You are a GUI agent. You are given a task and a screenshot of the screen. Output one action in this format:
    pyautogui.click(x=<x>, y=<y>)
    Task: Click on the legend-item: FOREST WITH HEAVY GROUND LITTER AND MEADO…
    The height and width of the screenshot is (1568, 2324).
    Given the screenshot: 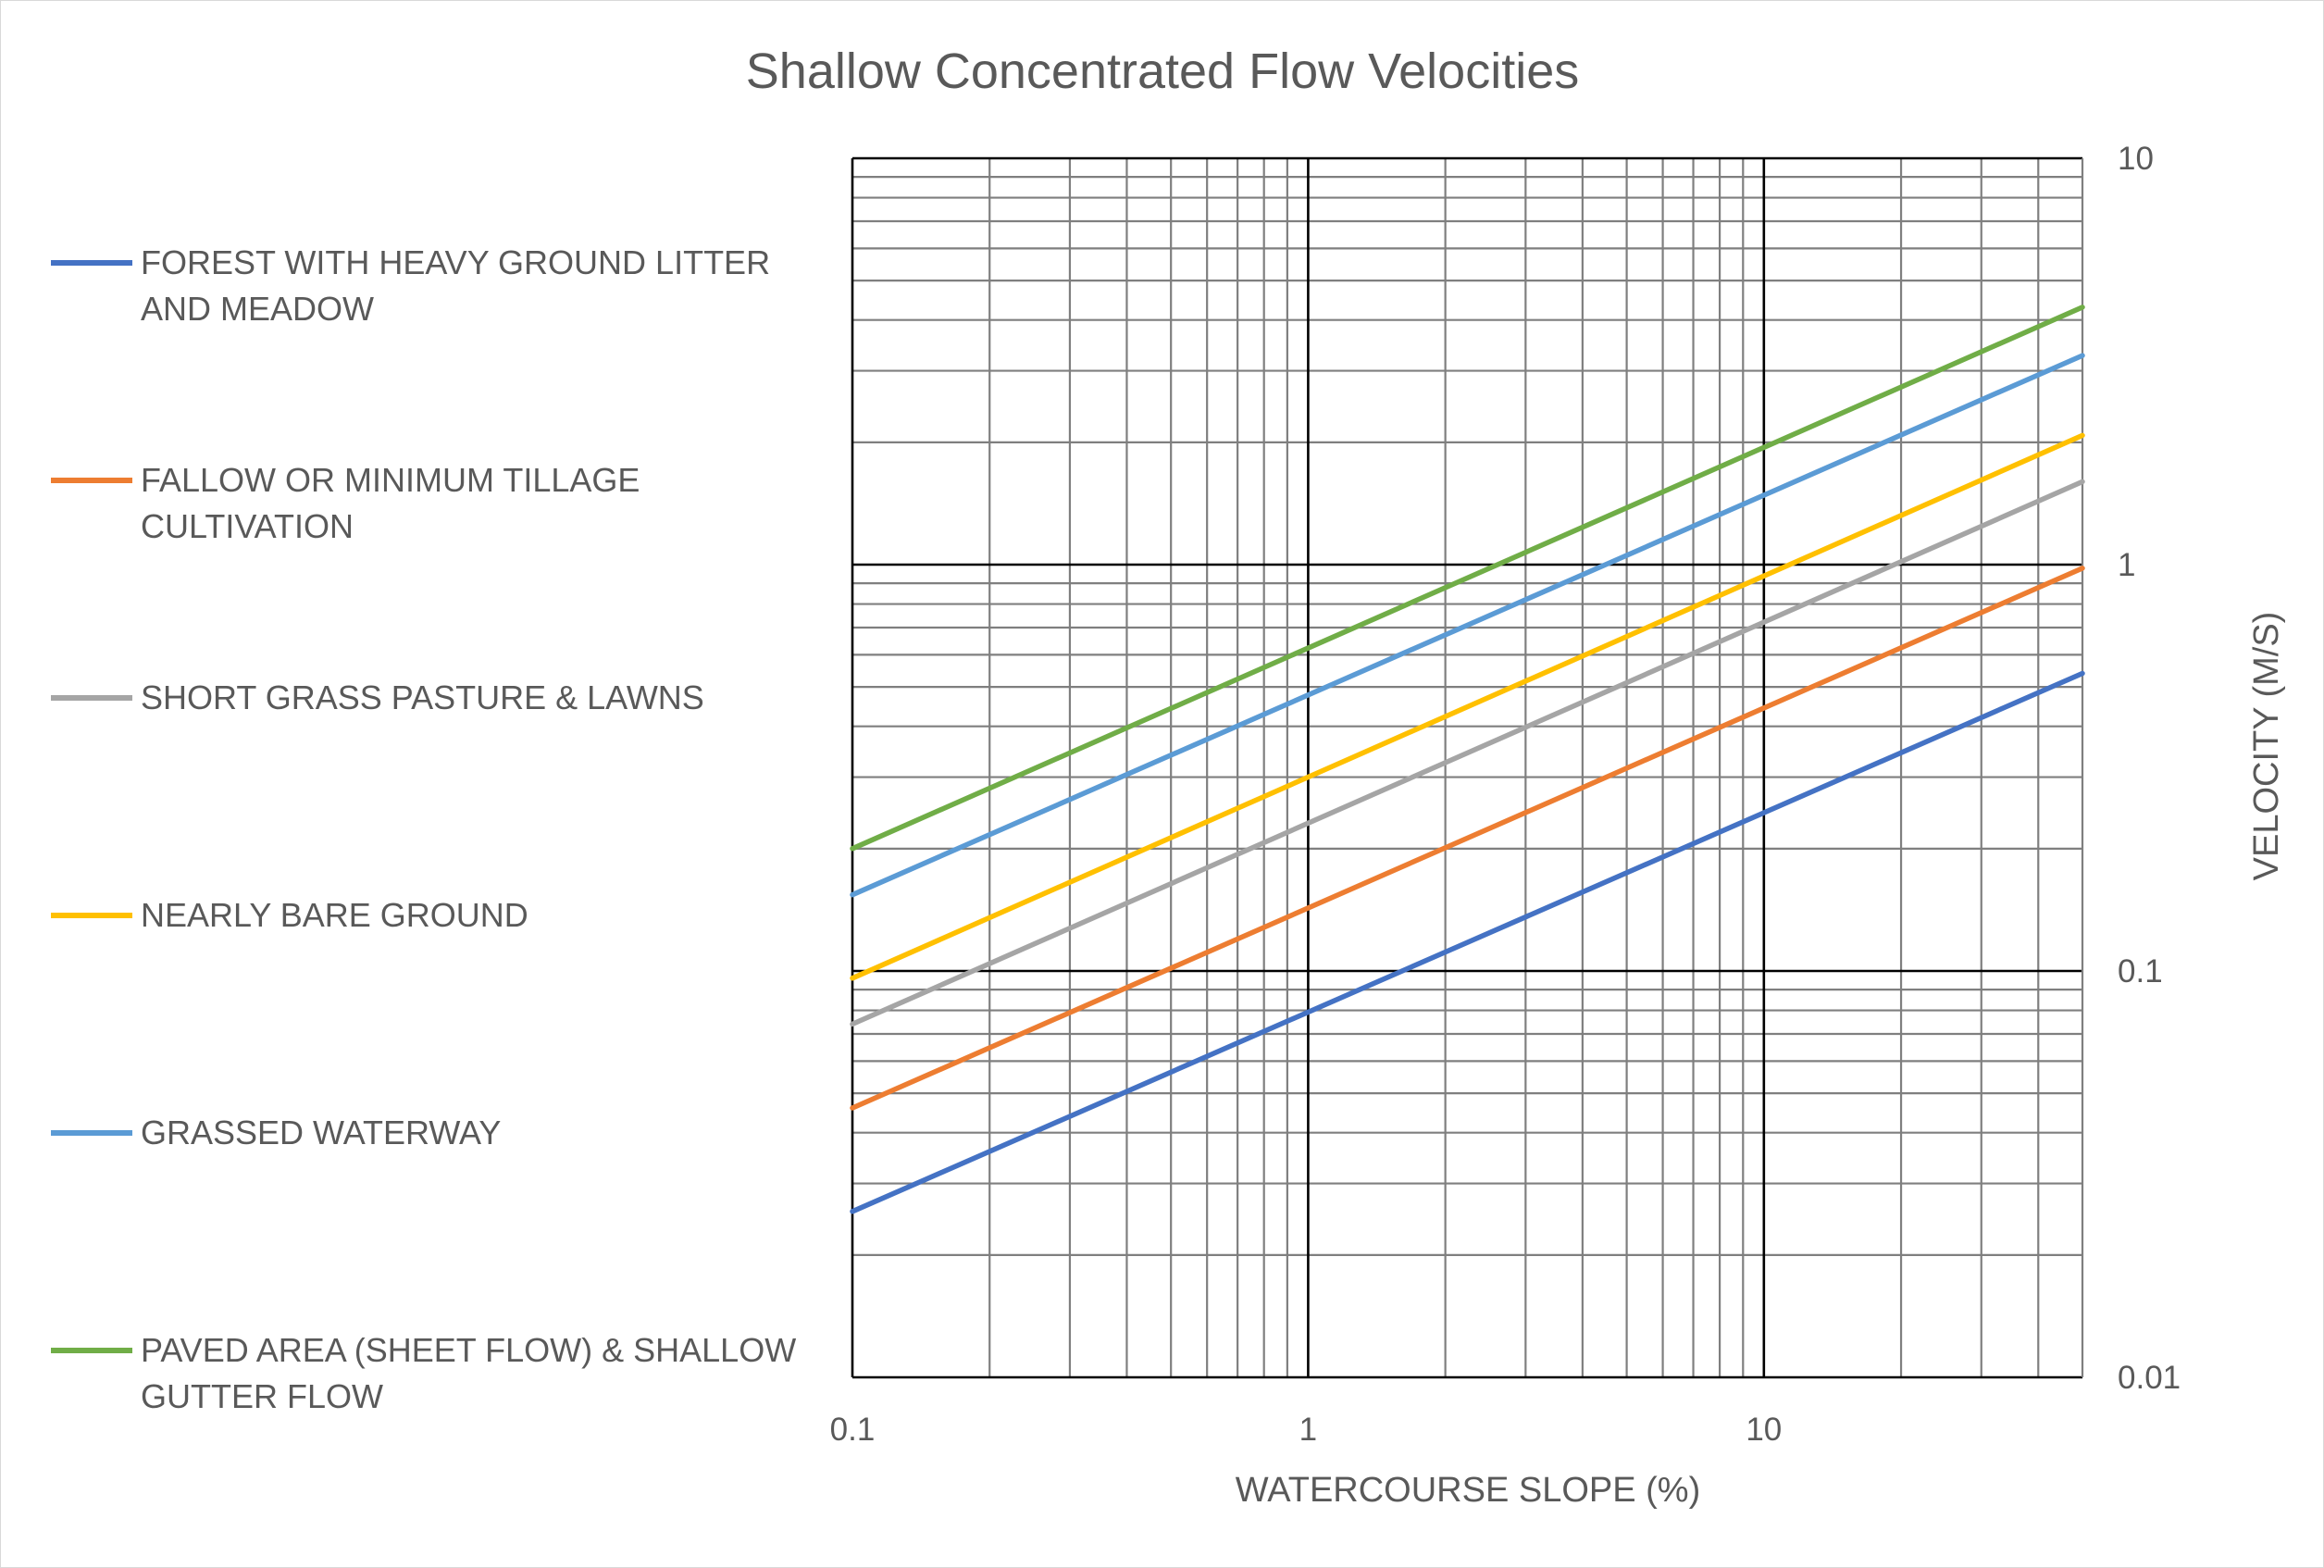 What is the action you would take?
    pyautogui.click(x=410, y=285)
    